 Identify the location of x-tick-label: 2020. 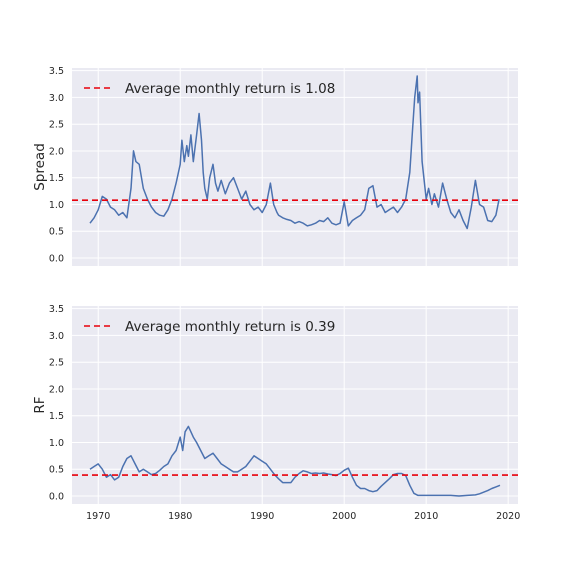
(508, 516).